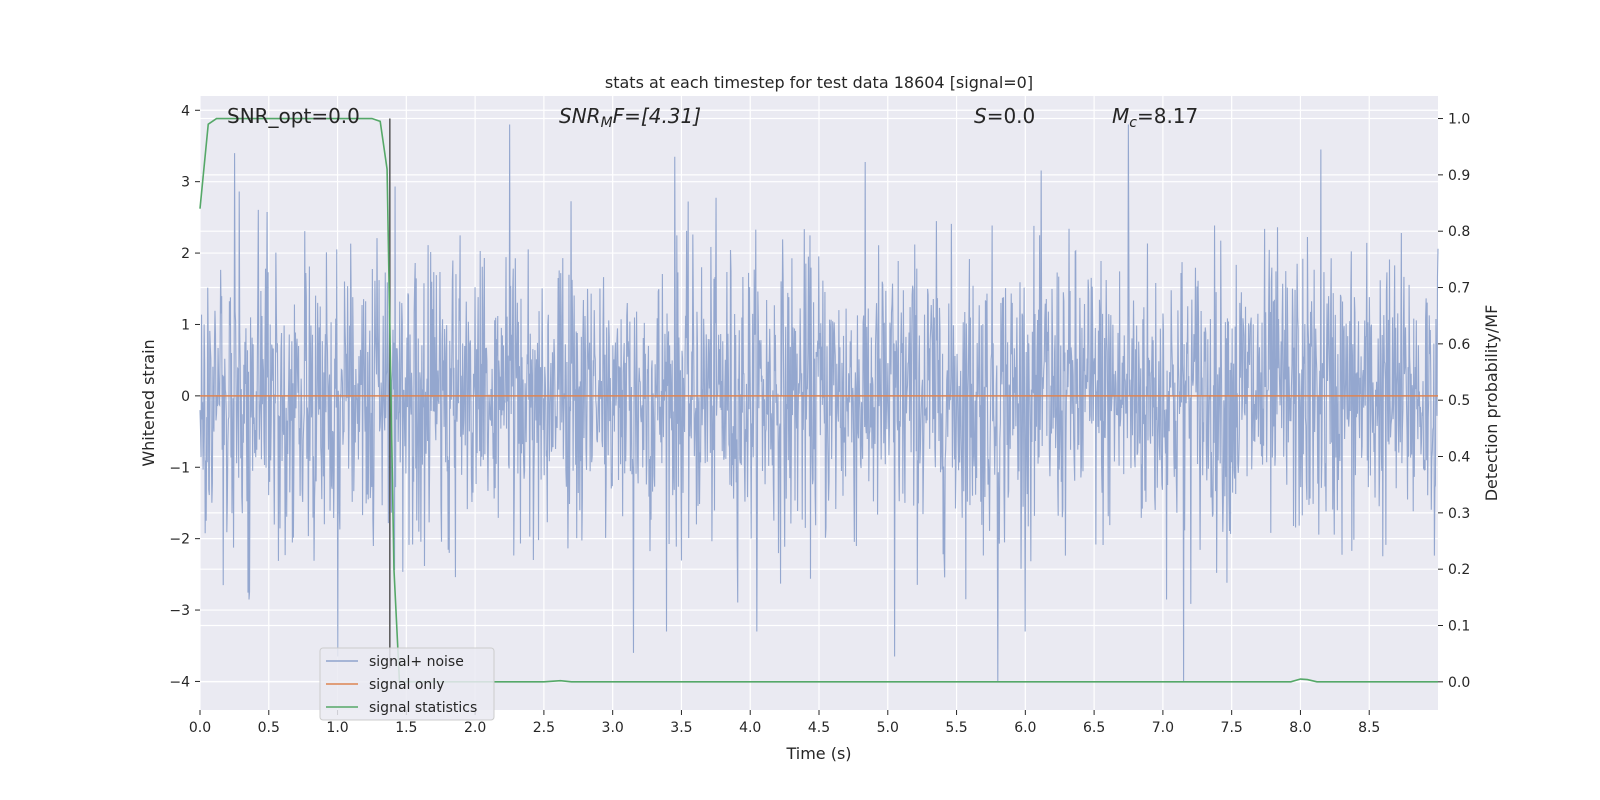 The height and width of the screenshot is (800, 1600). Describe the element at coordinates (1459, 289) in the screenshot. I see `y-tick-label-right: 0.7` at that location.